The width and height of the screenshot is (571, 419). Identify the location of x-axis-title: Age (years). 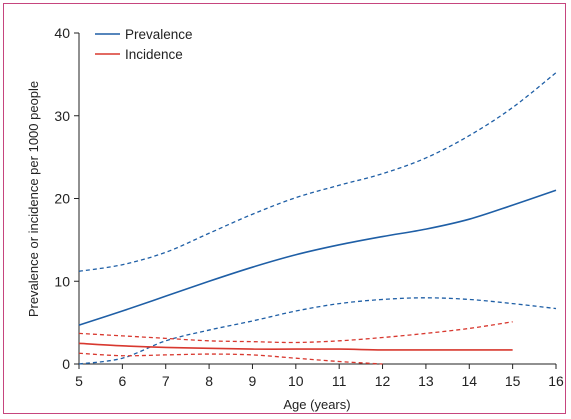
(316, 404).